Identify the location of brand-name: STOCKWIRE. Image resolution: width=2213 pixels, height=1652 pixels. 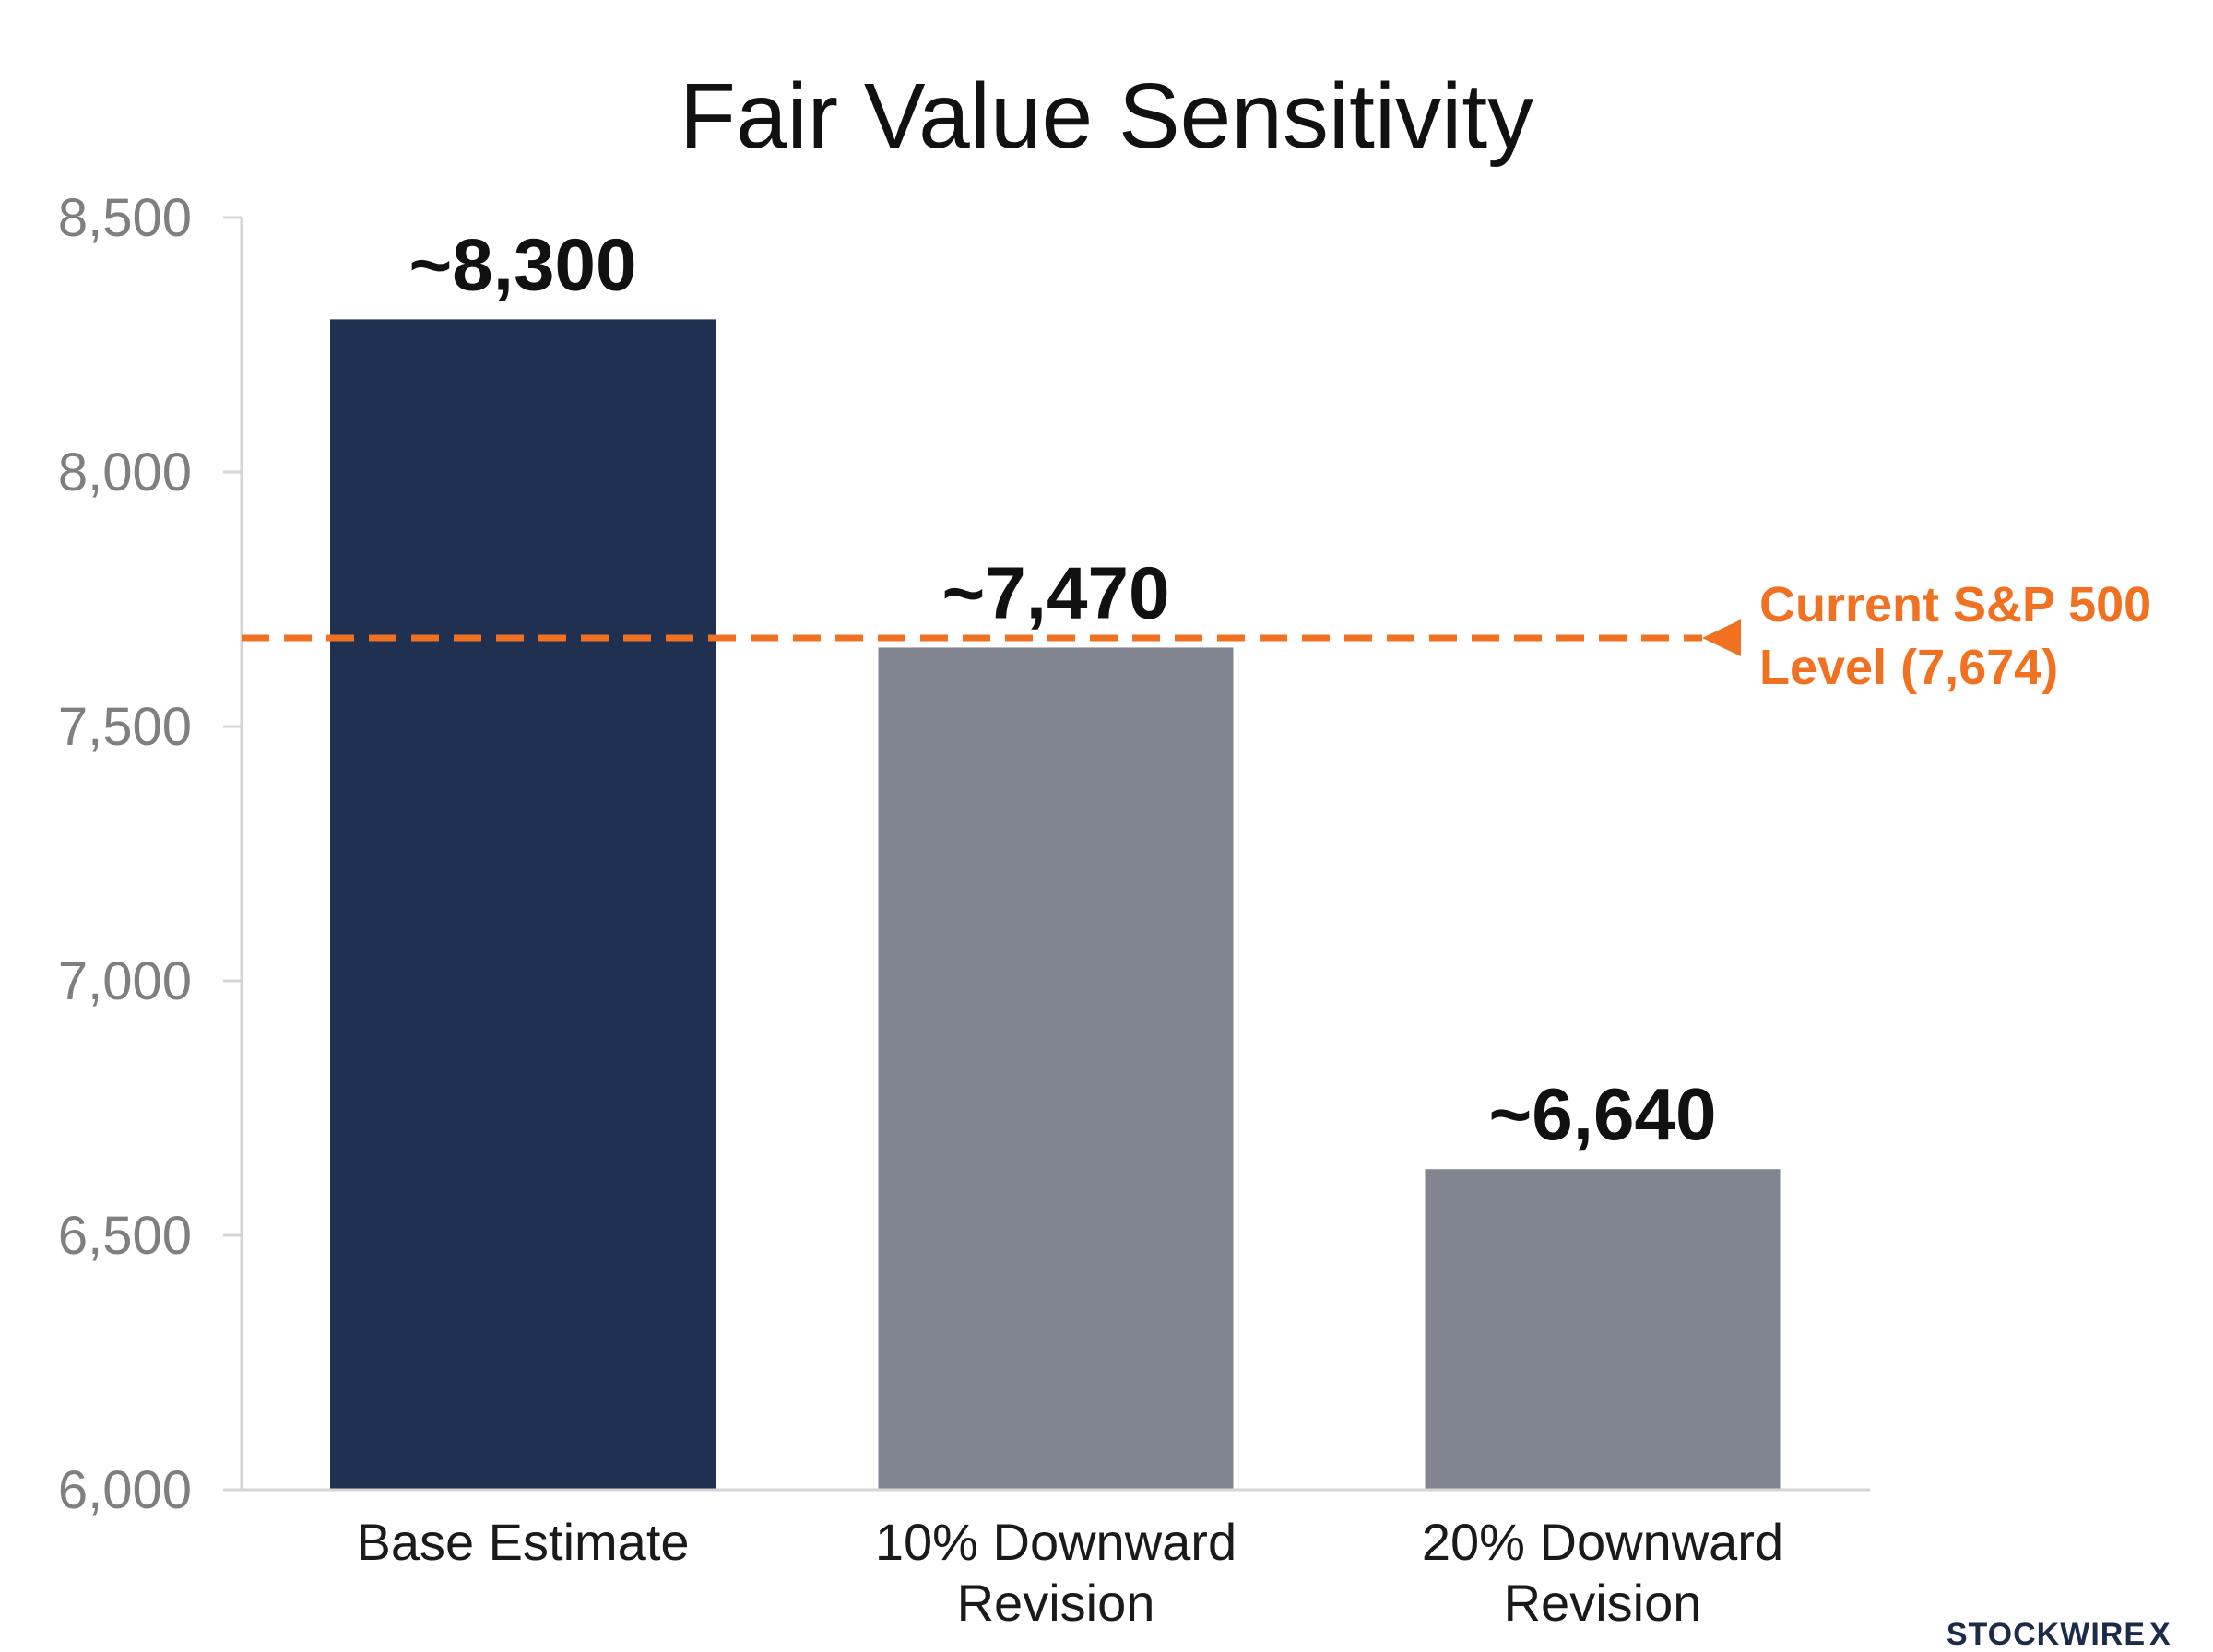
(2046, 1634).